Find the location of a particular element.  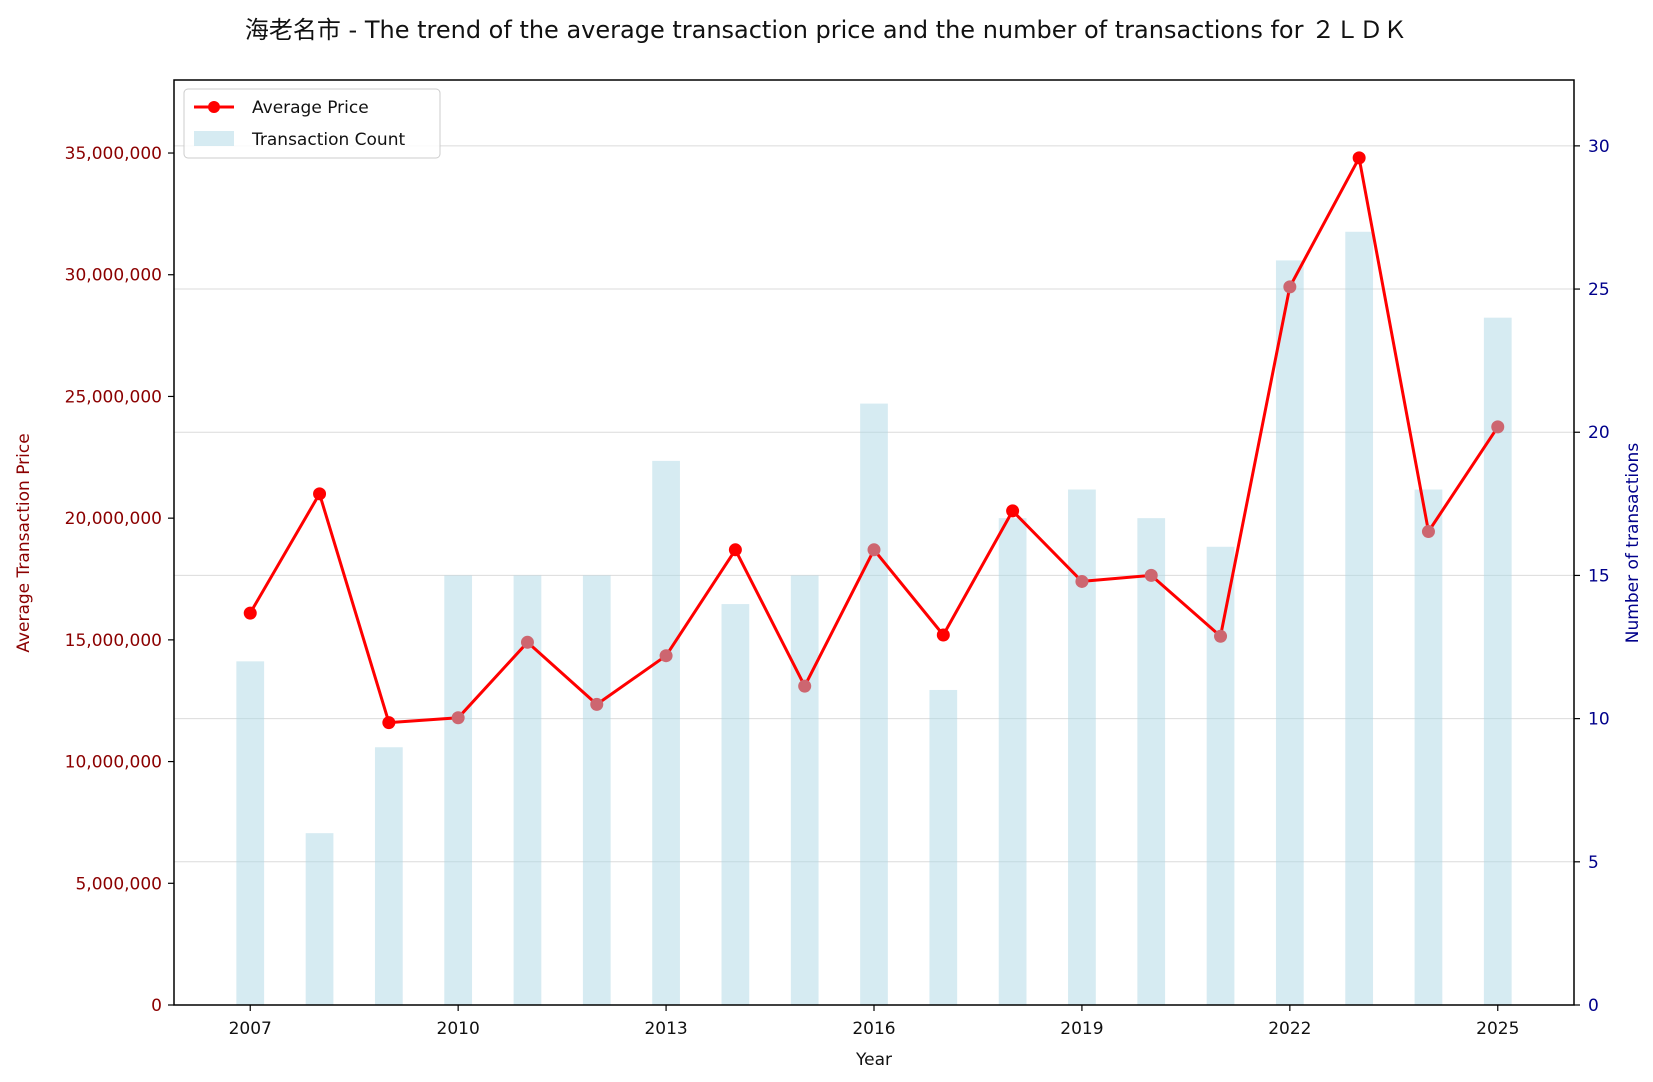

x-tick-label-2025: 2025 is located at coordinates (1497, 1029).